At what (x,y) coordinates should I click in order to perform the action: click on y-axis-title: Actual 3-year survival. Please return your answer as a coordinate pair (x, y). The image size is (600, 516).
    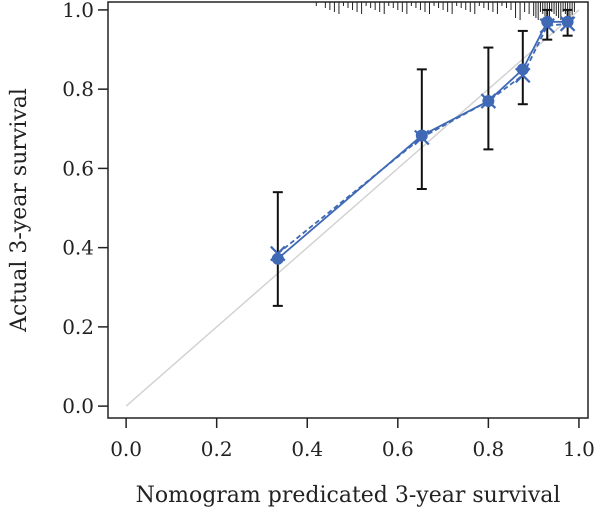
    Looking at the image, I should click on (19, 210).